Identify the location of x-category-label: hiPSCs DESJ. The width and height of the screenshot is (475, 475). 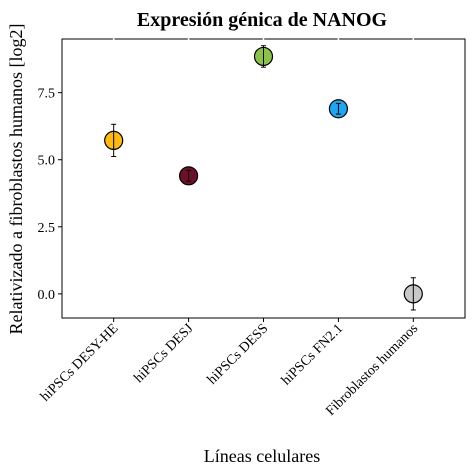
(164, 353).